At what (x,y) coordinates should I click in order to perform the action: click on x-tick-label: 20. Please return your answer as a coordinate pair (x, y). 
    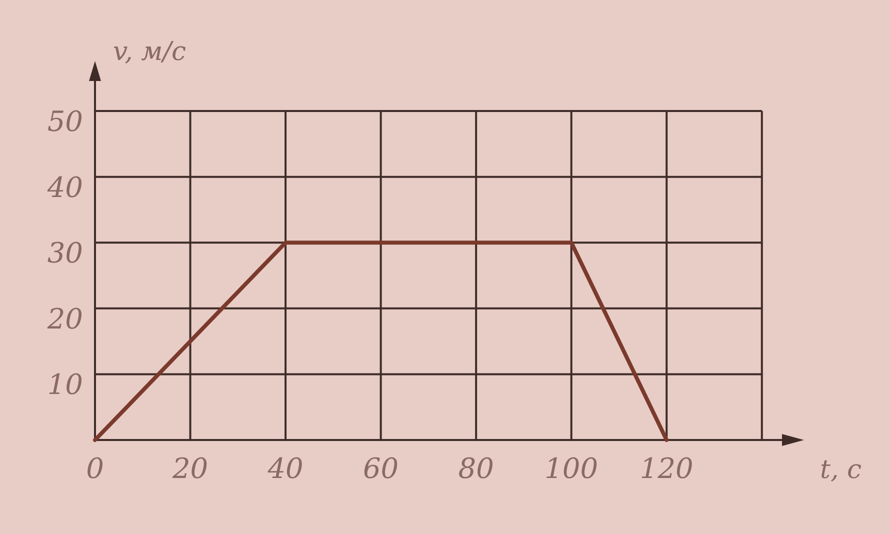
    Looking at the image, I should click on (189, 468).